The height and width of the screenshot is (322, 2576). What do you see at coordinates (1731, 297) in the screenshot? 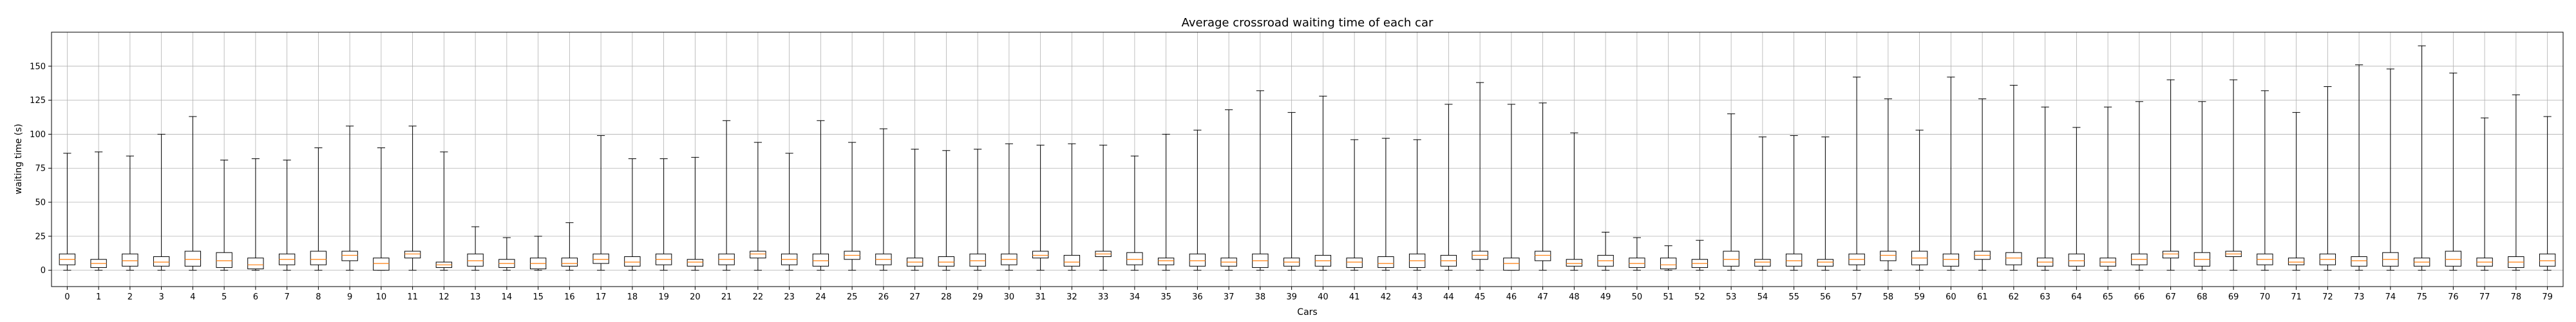
I see `x-tick-label: 53` at bounding box center [1731, 297].